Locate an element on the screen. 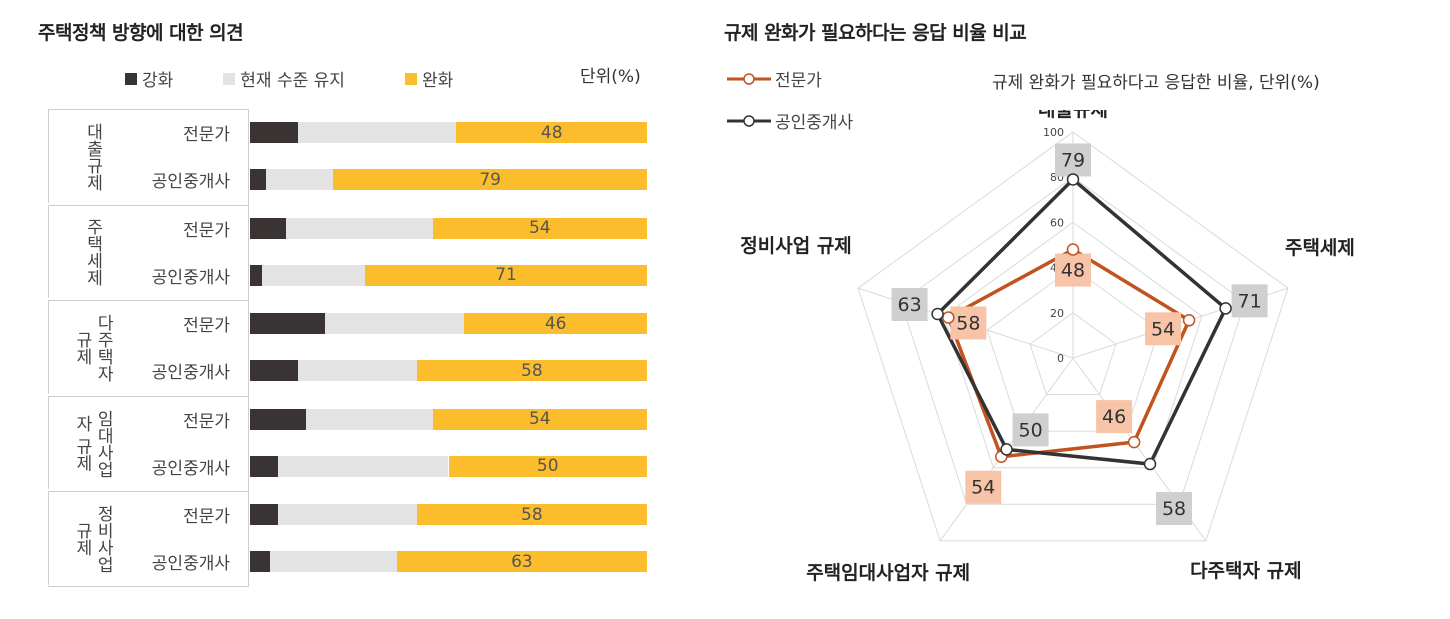 This screenshot has height=619, width=1450. bar-value-label: 63 is located at coordinates (522, 561).